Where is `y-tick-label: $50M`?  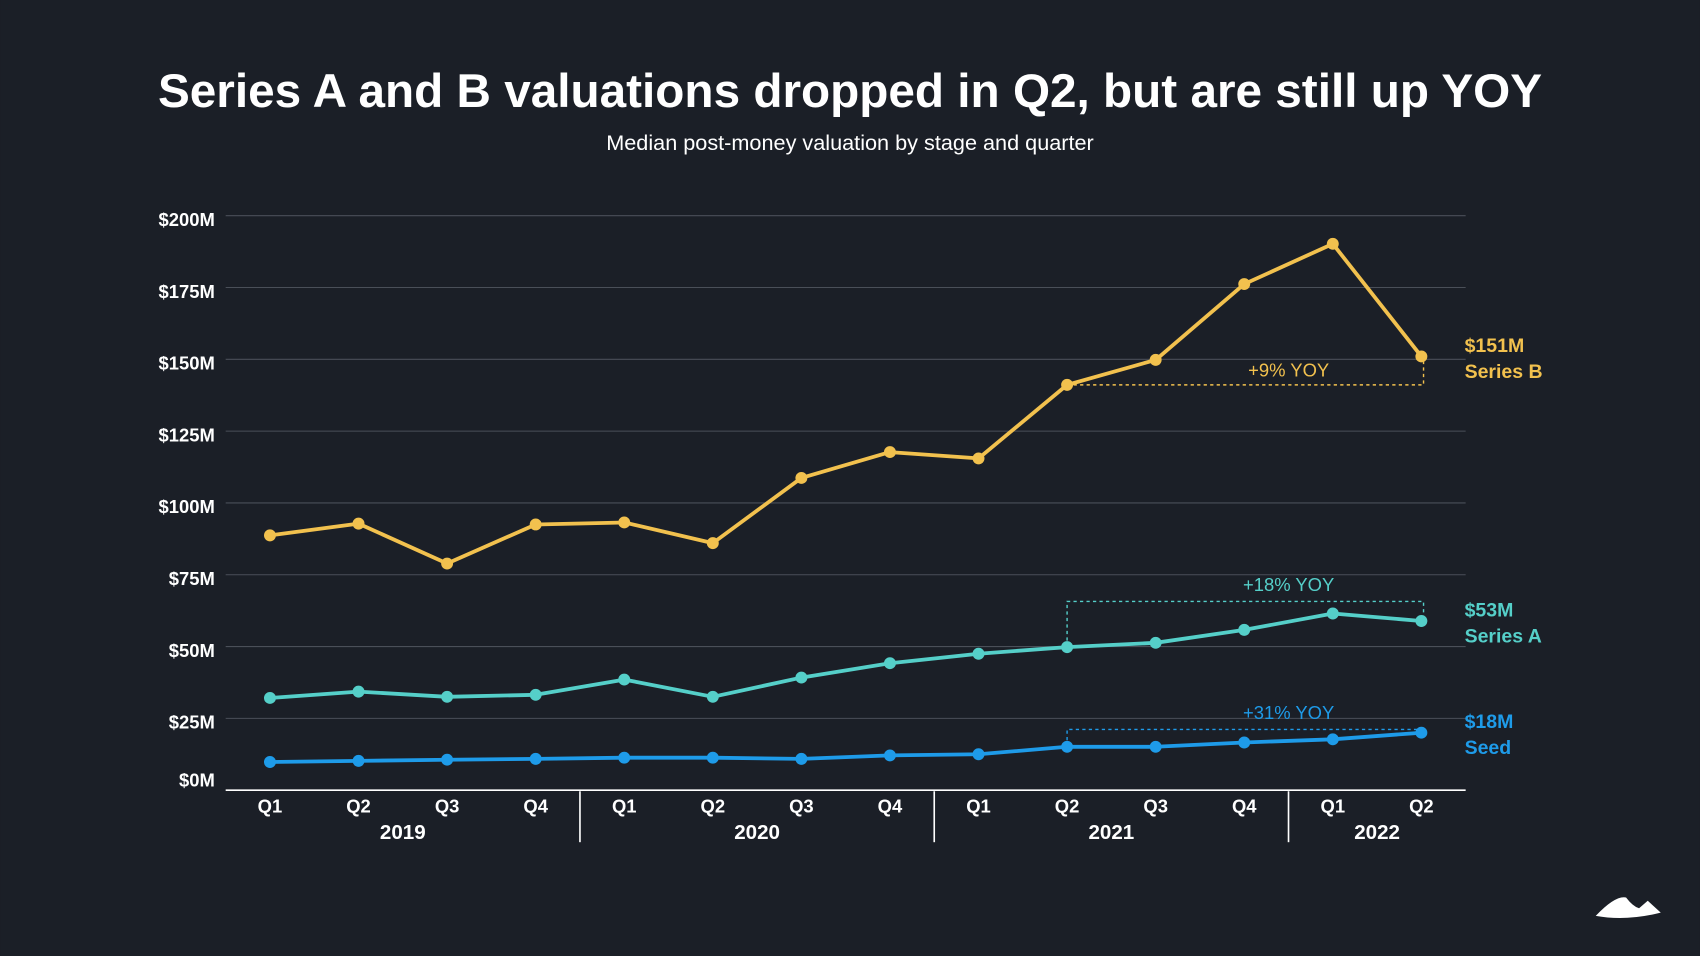
y-tick-label: $50M is located at coordinates (192, 650).